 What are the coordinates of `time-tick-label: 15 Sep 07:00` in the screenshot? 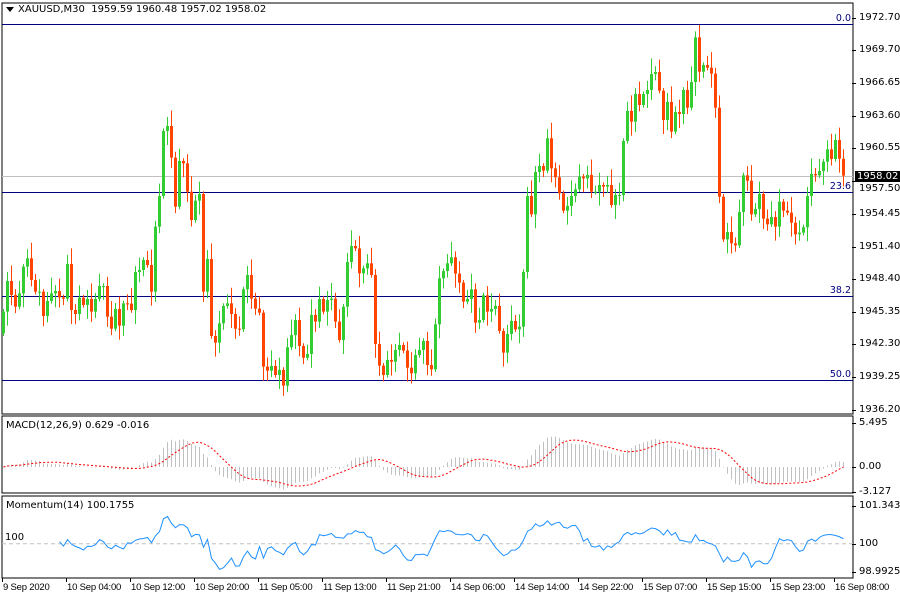 It's located at (670, 587).